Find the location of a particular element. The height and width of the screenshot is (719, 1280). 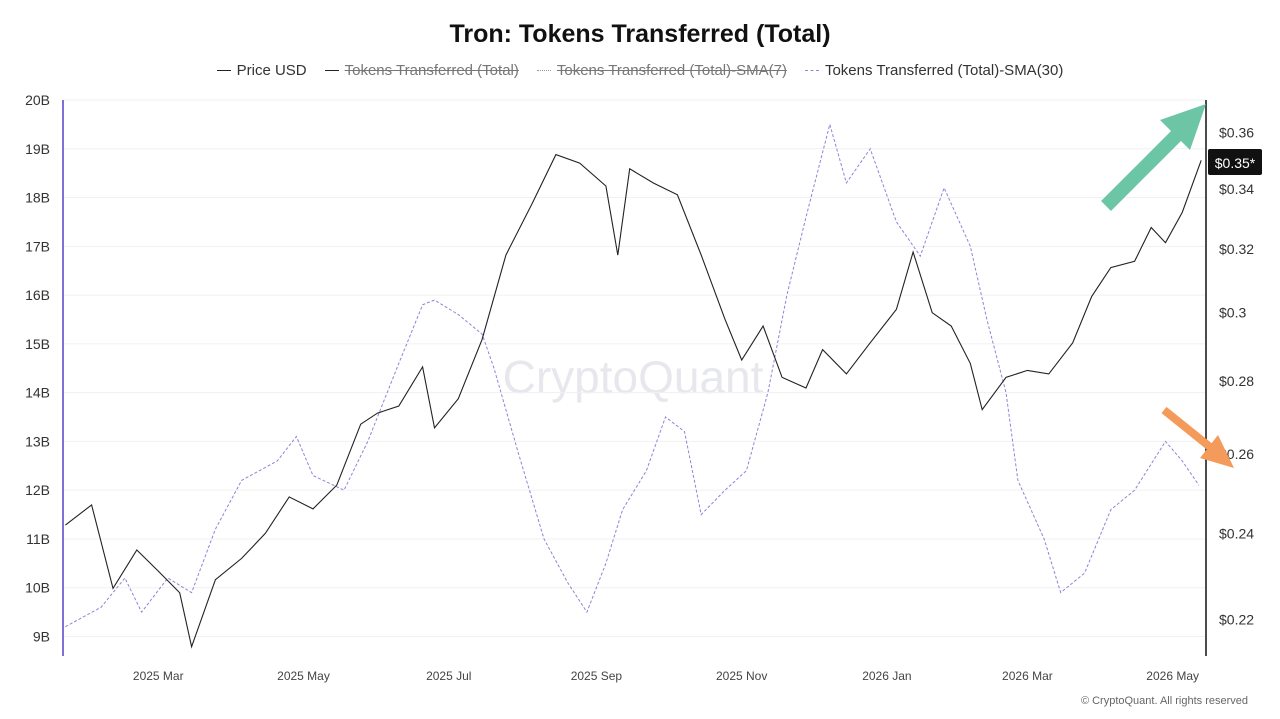

legend-label-sma30: Tokens Transferred (Total)-SMA(30) is located at coordinates (944, 70).